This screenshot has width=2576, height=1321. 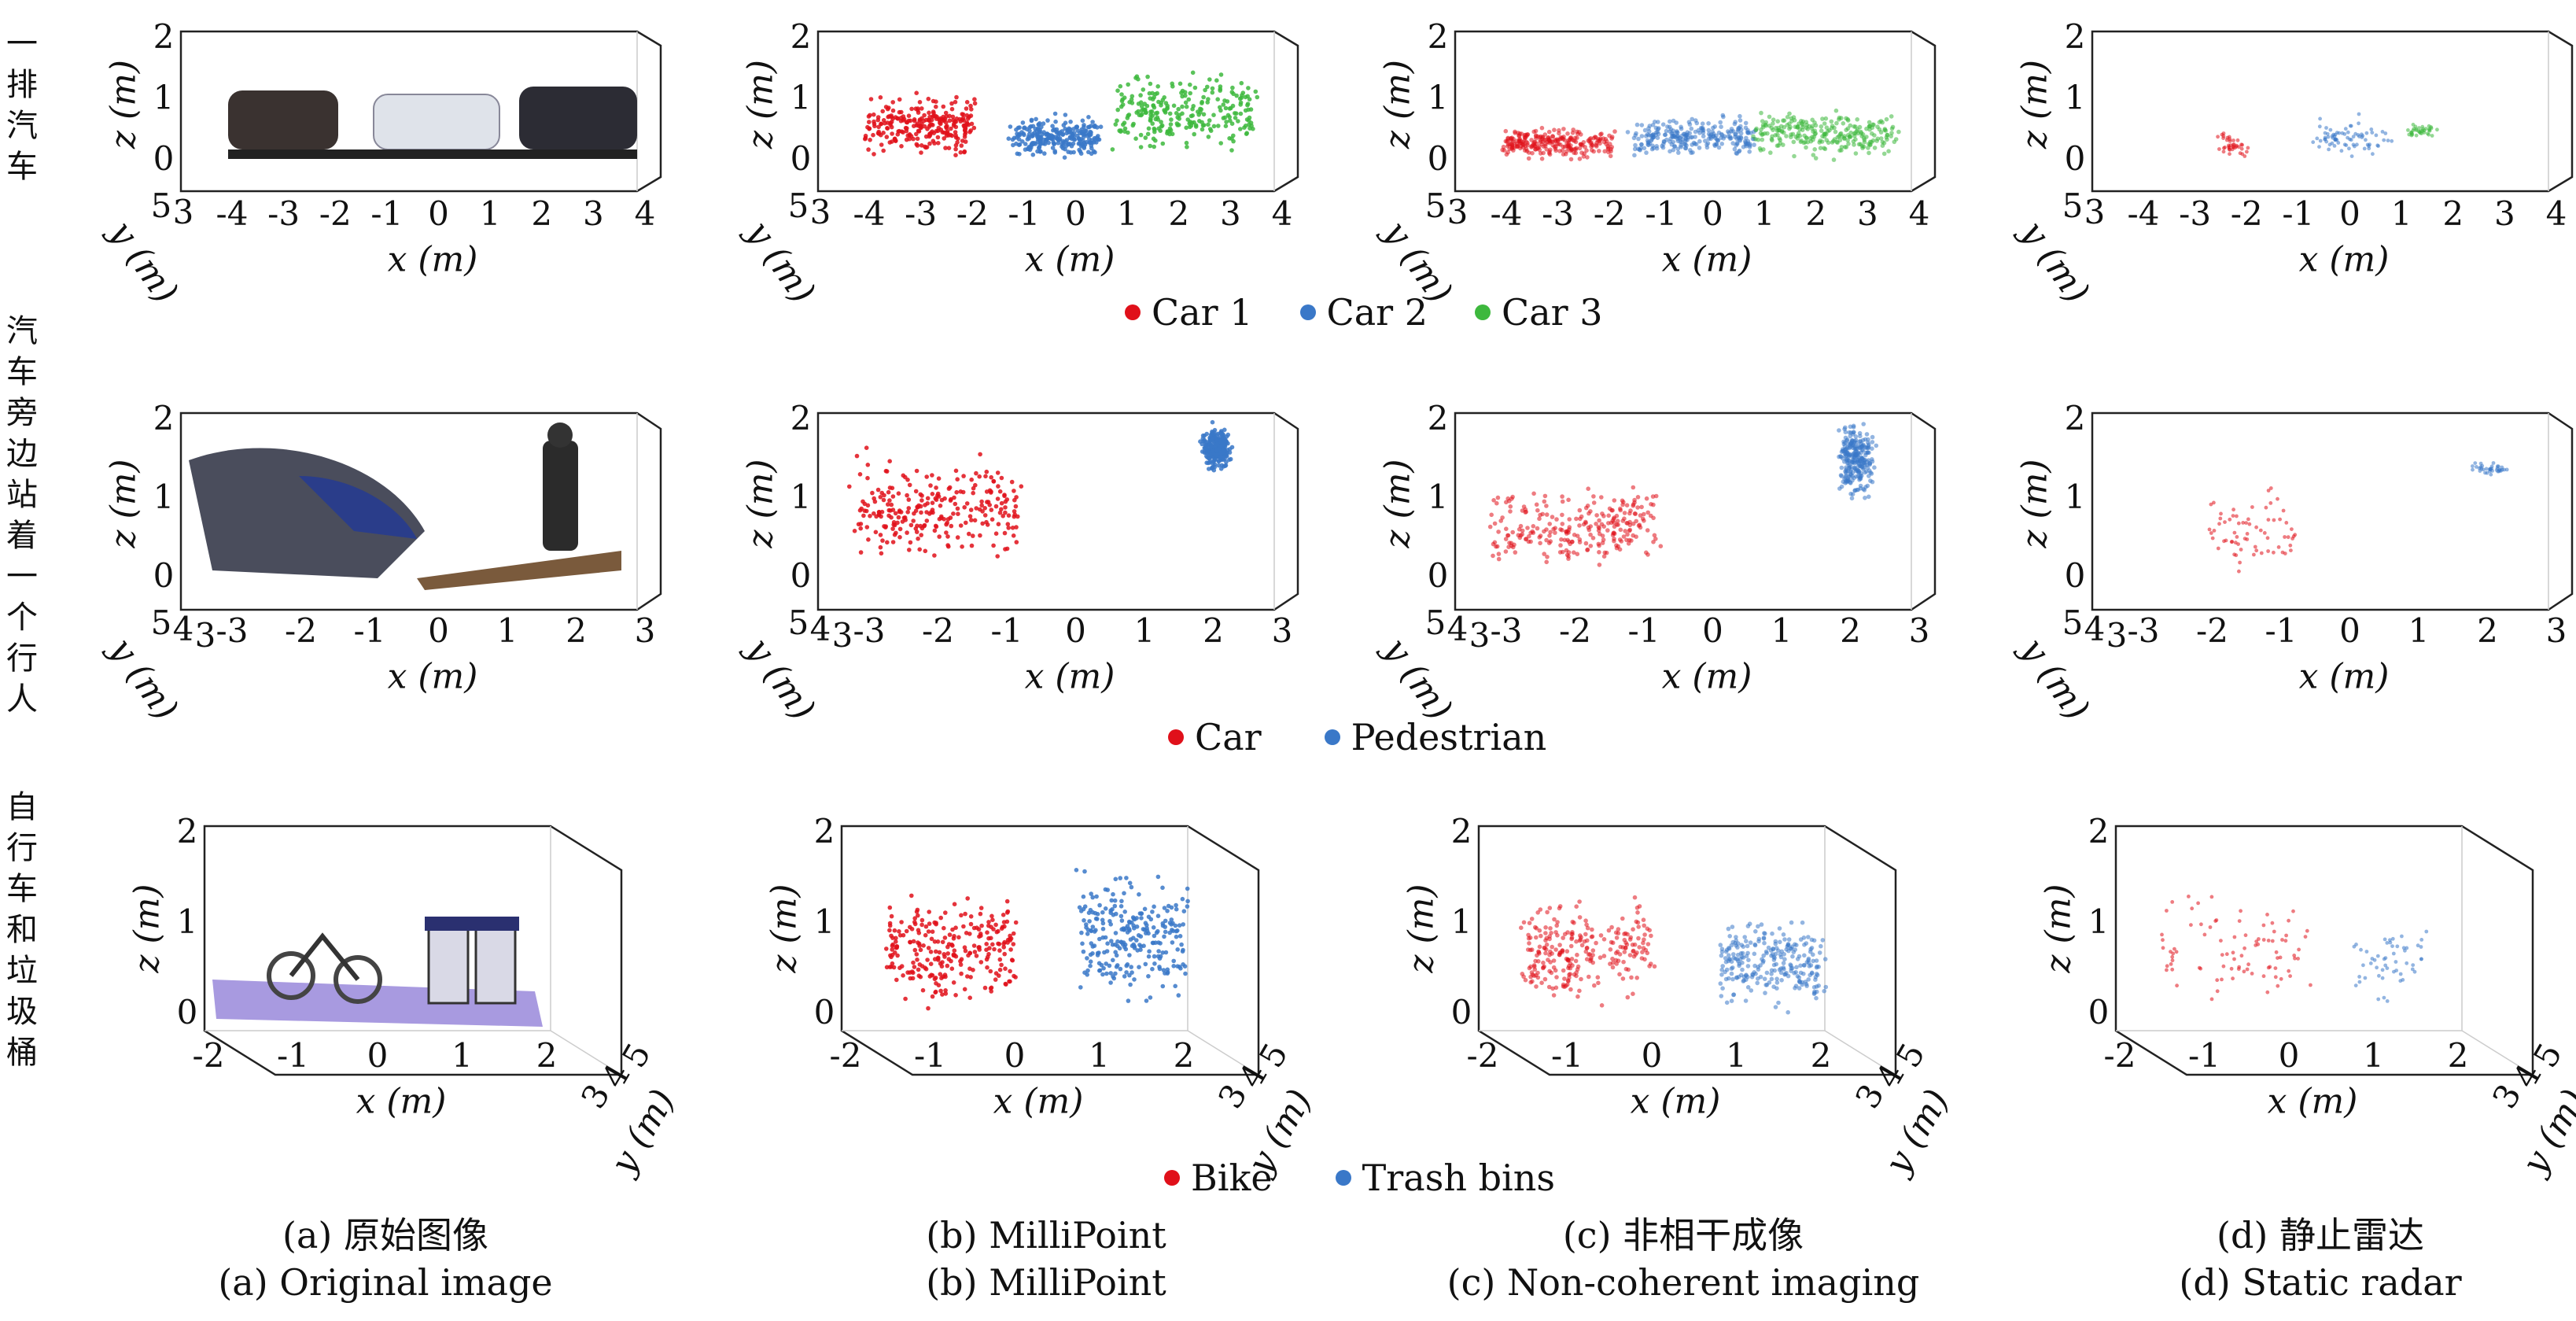 I want to click on series-car, so click(x=936, y=502).